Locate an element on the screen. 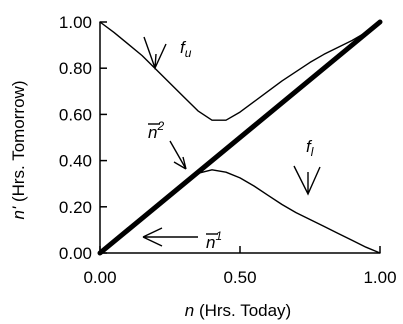 Image resolution: width=403 pixels, height=324 pixels. y-tick-label: 0.60 is located at coordinates (75, 114).